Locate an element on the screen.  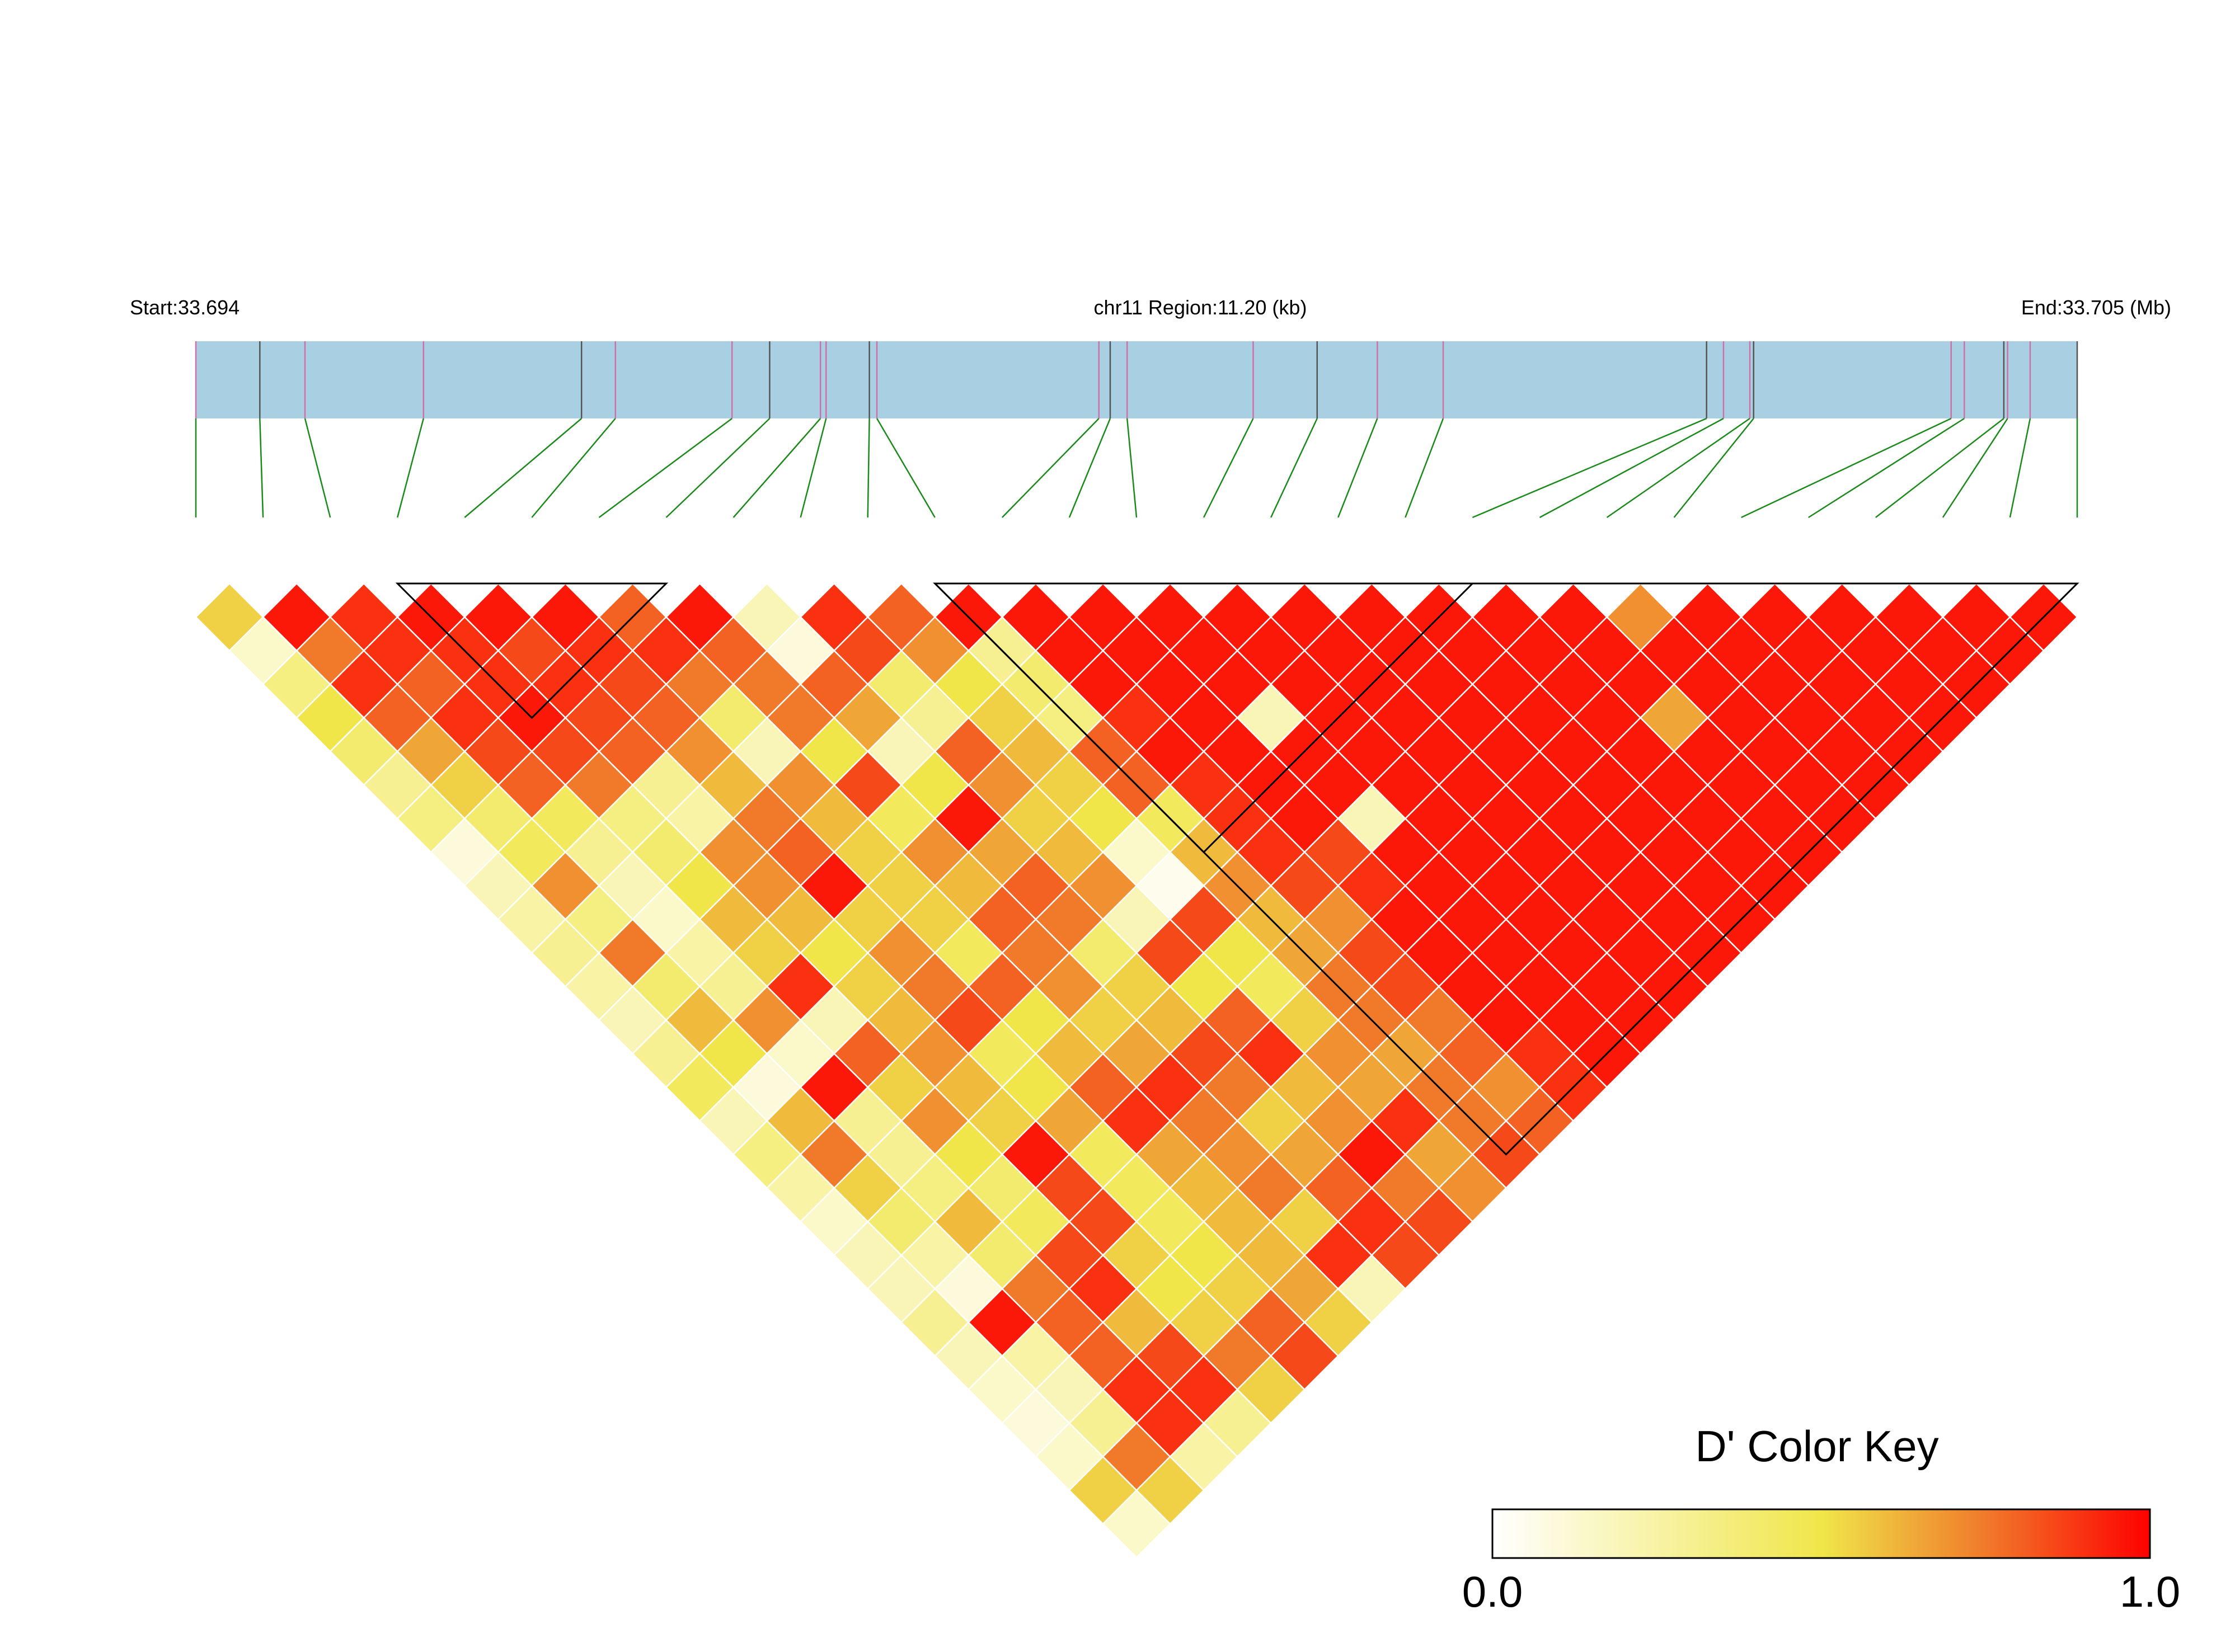
color-key-bar is located at coordinates (1821, 1534).